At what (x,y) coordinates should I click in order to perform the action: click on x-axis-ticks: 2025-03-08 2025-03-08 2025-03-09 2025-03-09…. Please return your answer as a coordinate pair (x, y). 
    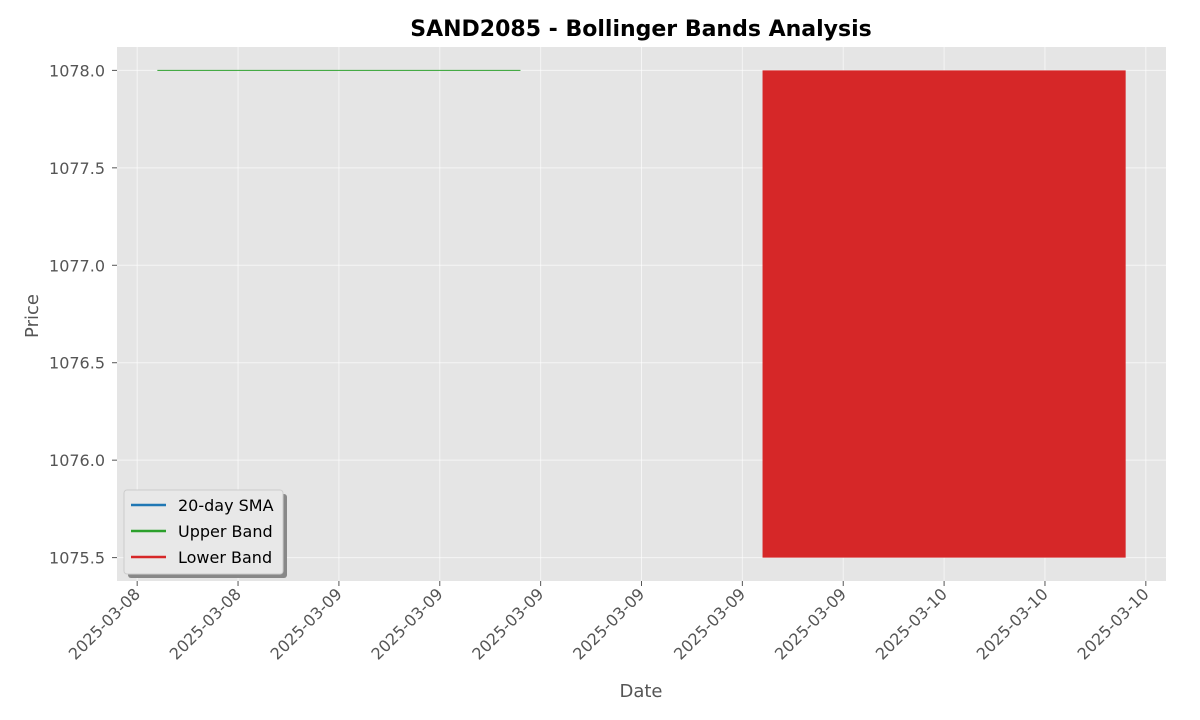
    Looking at the image, I should click on (609, 622).